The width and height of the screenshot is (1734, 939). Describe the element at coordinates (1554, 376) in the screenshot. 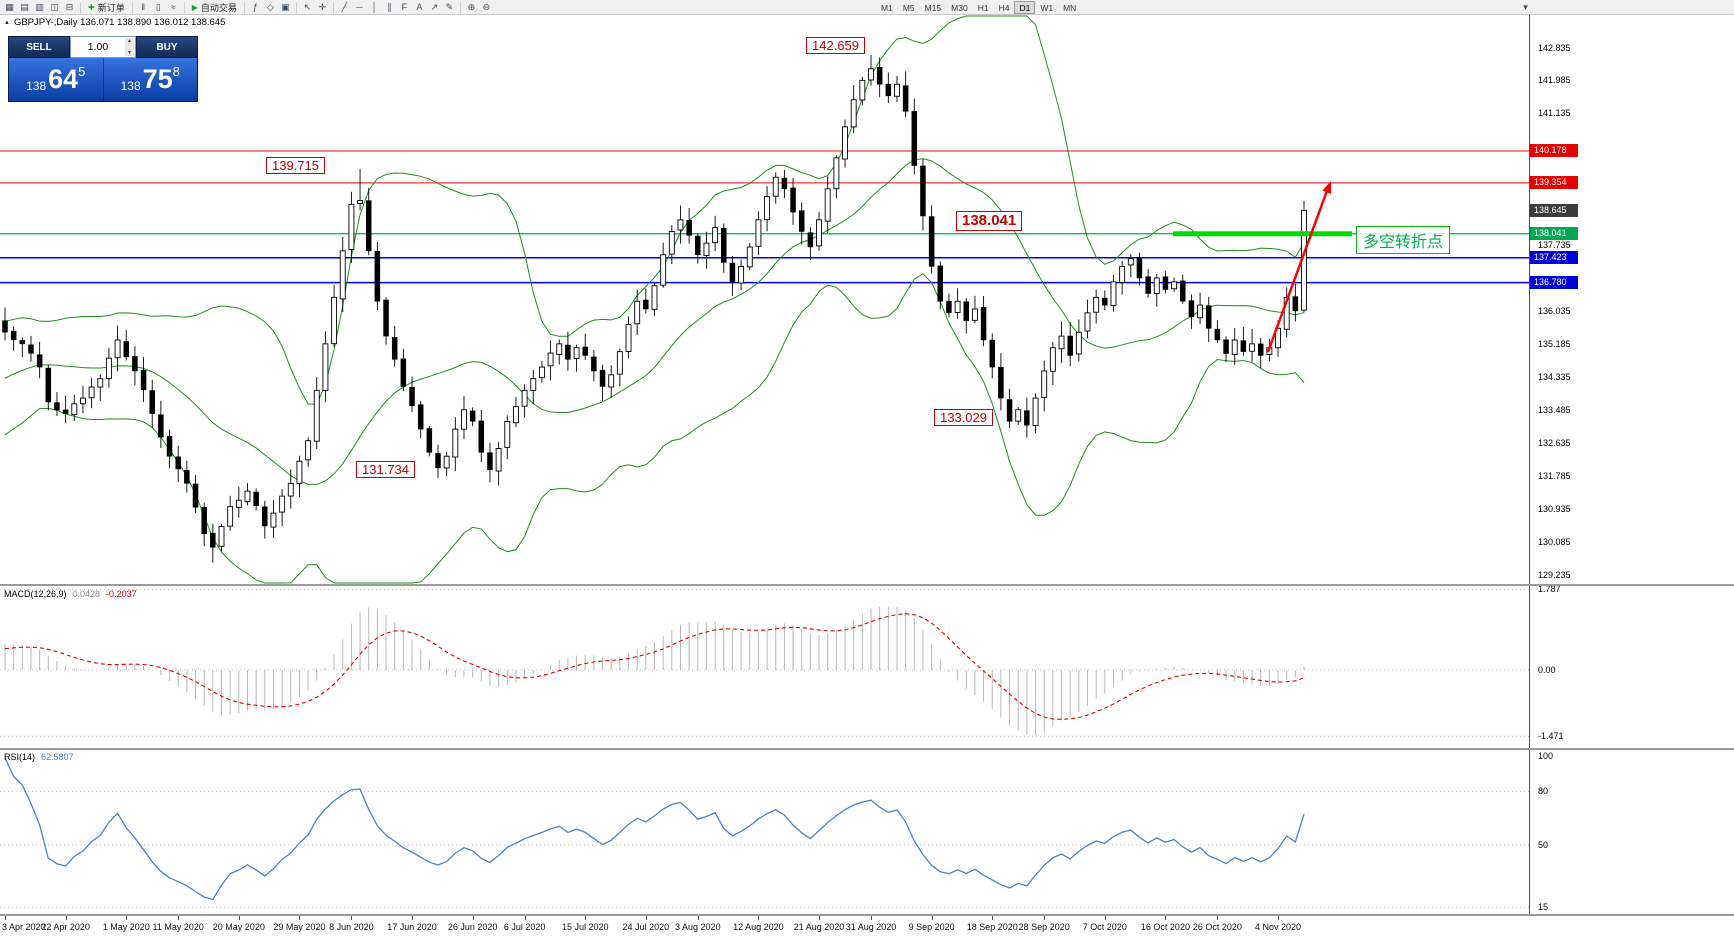

I see `price-axis-tick: 134.335` at that location.